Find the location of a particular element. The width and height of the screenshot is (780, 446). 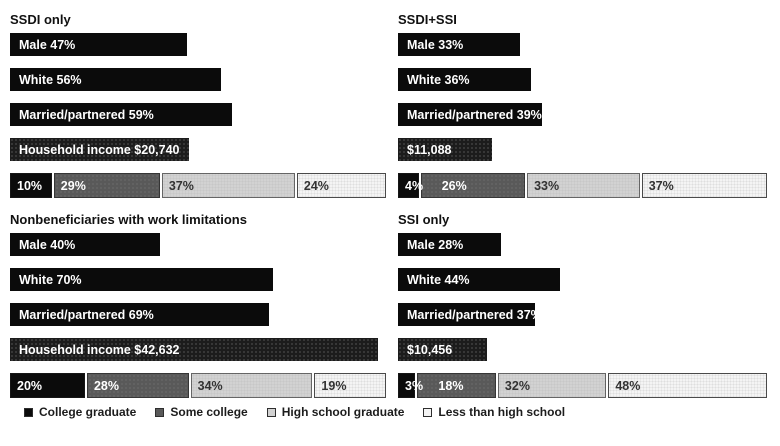

bar-label: $11,088 is located at coordinates (429, 149).